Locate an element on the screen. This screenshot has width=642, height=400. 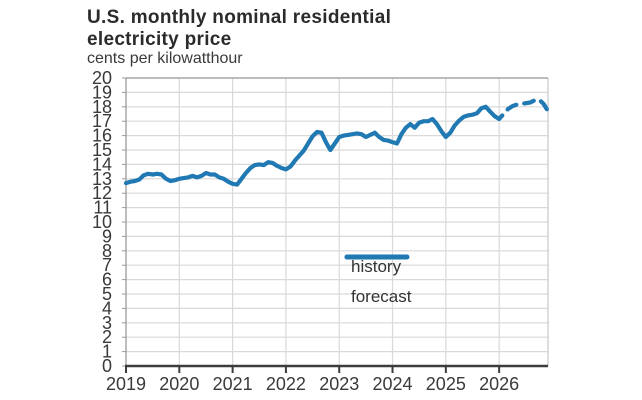
legend-label-forecast: forecast is located at coordinates (381, 296).